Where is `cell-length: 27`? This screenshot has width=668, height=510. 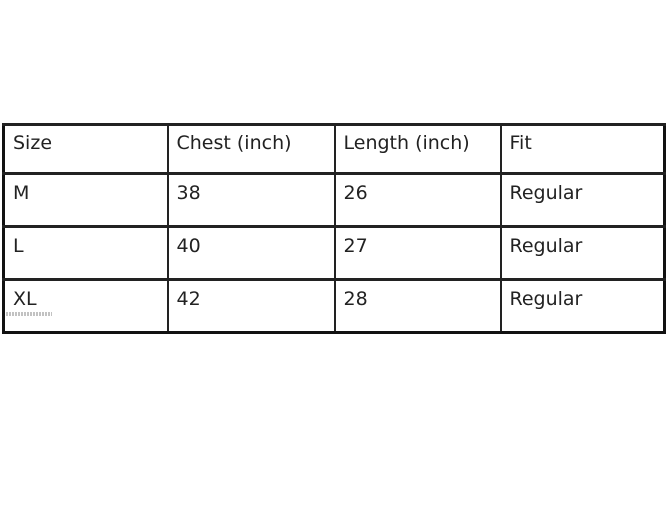
cell-length: 27 is located at coordinates (417, 253).